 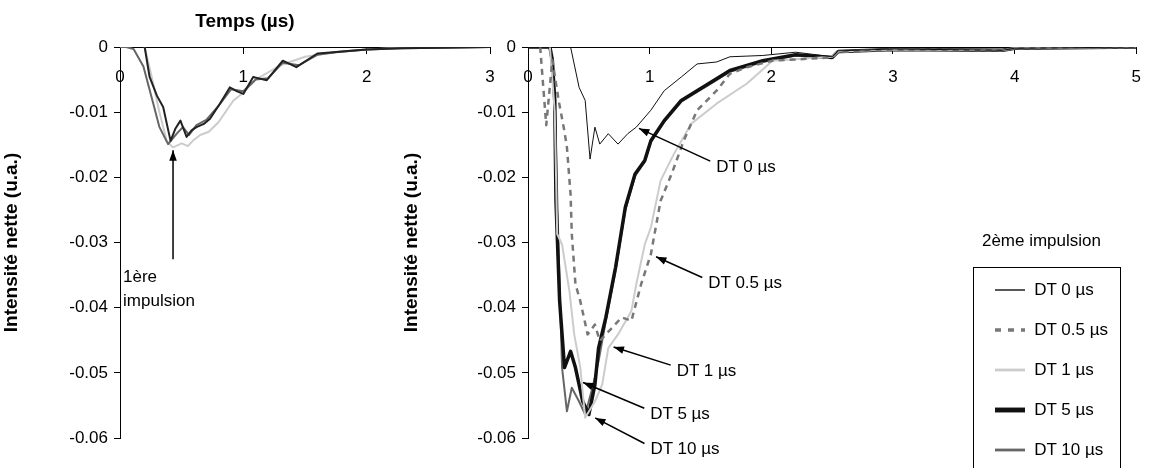 What do you see at coordinates (1064, 410) in the screenshot?
I see `legend-label: DT 5 µs` at bounding box center [1064, 410].